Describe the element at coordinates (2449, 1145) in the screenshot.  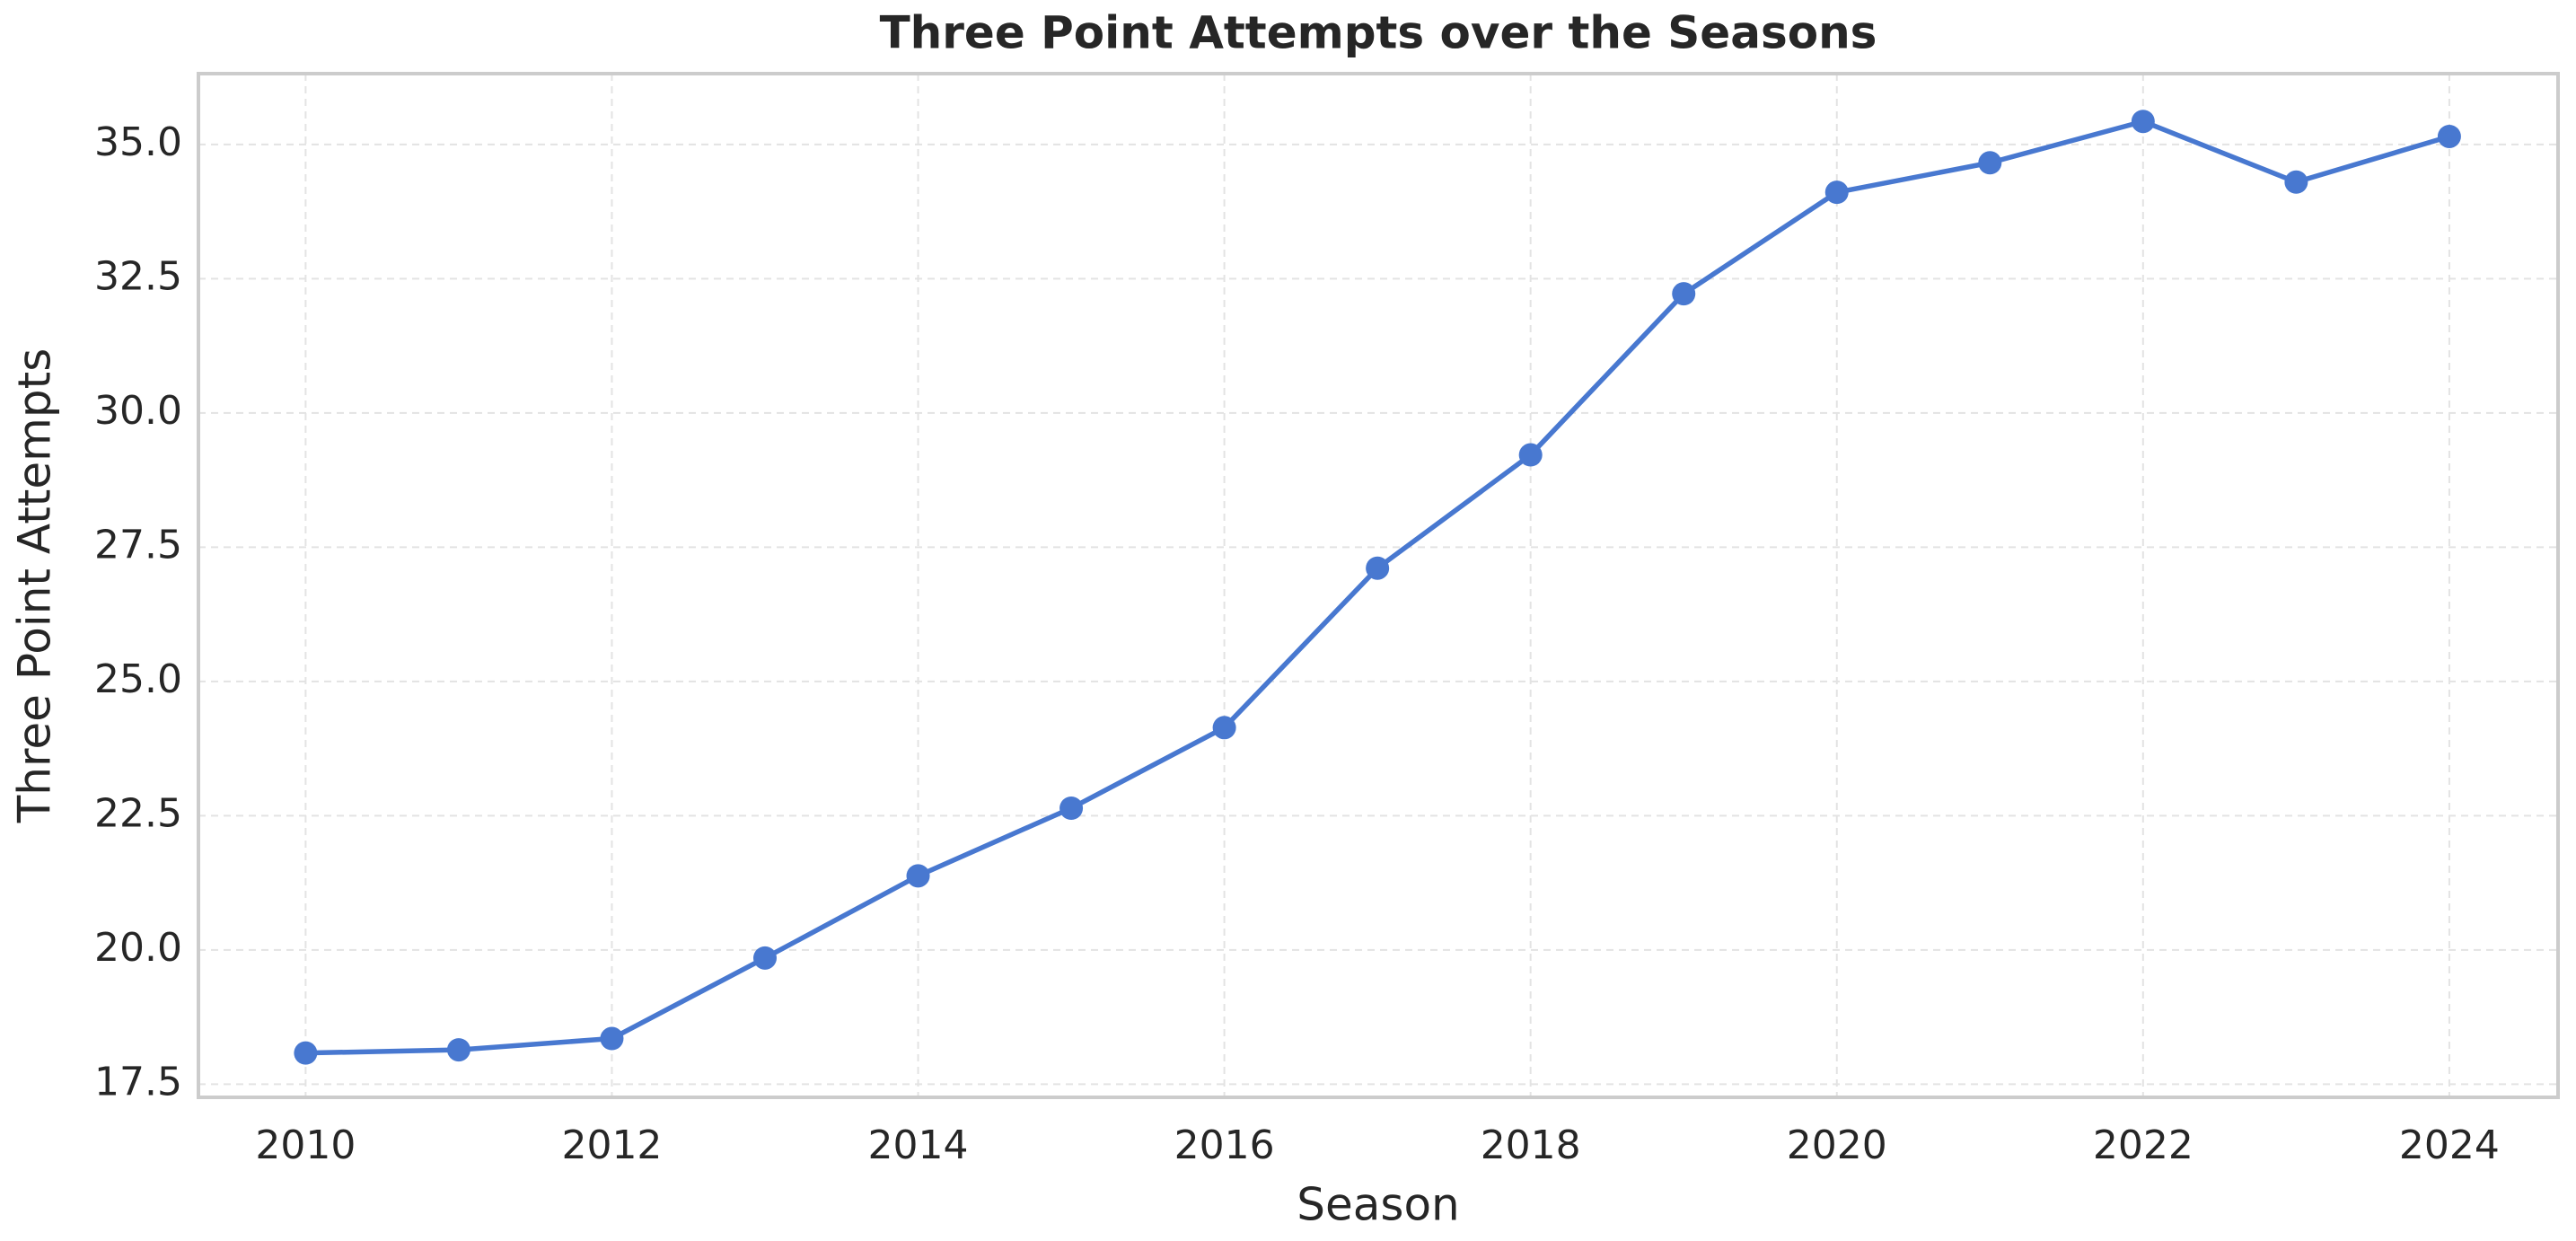
I see `x-tick-label: 2024` at that location.